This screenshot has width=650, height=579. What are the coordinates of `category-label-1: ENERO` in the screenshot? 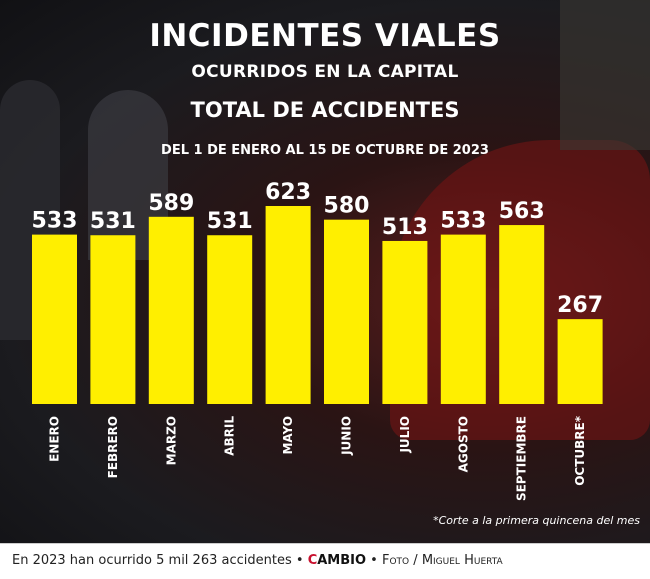 It's located at (55, 439).